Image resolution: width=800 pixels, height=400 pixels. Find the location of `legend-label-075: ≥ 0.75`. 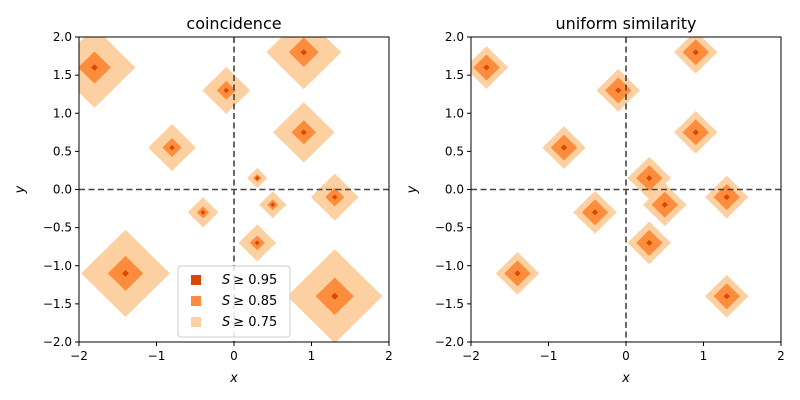

legend-label-075: ≥ 0.75 is located at coordinates (255, 322).